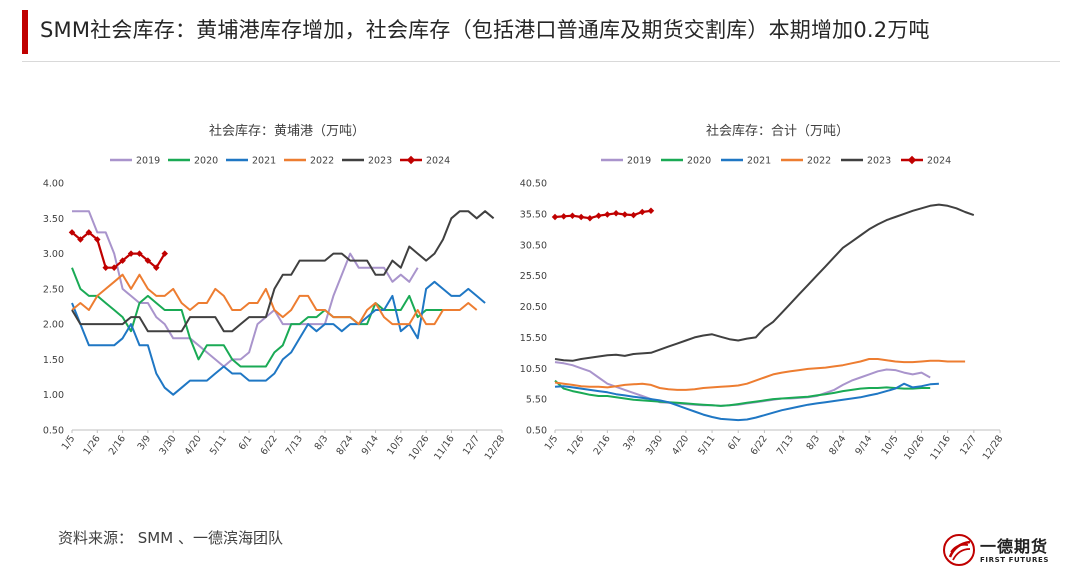 The image size is (1080, 580). I want to click on y-tick-label: 35.50, so click(533, 214).